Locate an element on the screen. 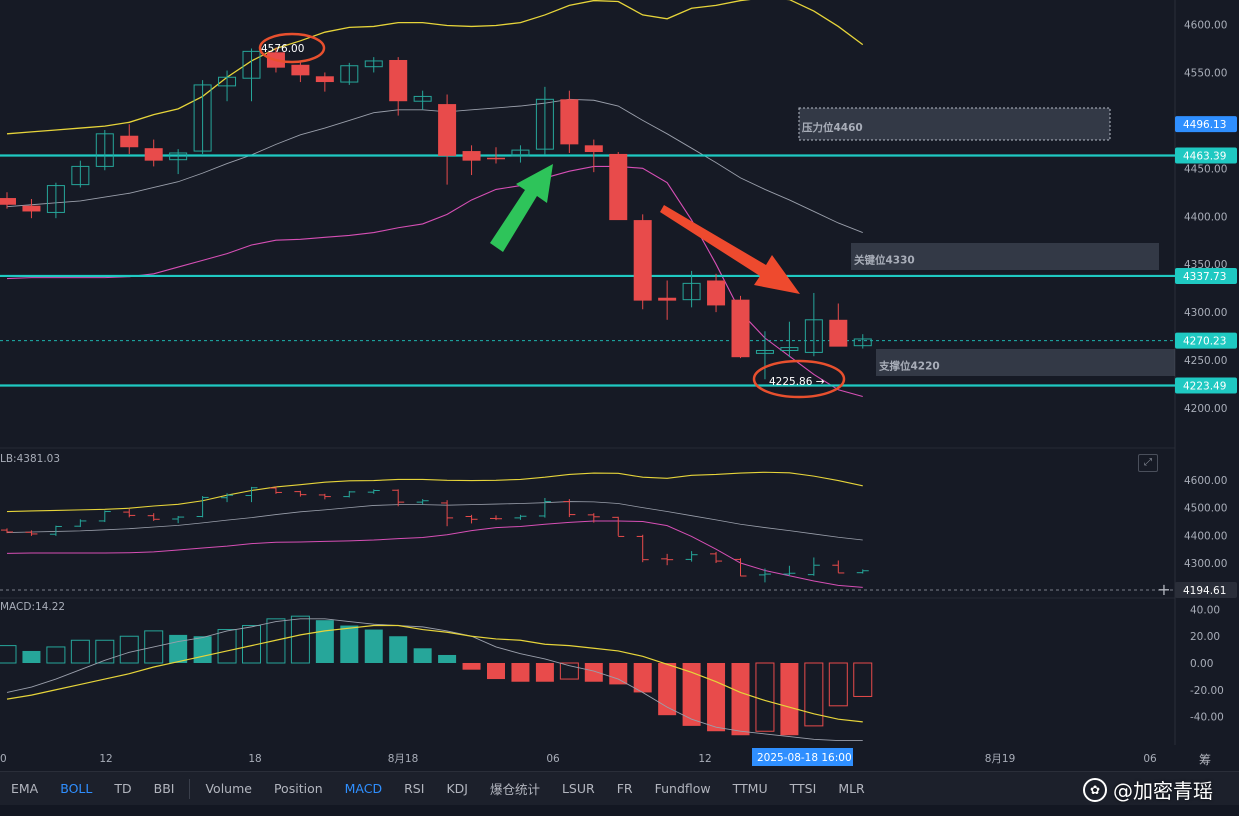  macd-axis-tick: 40.00 is located at coordinates (1205, 610).